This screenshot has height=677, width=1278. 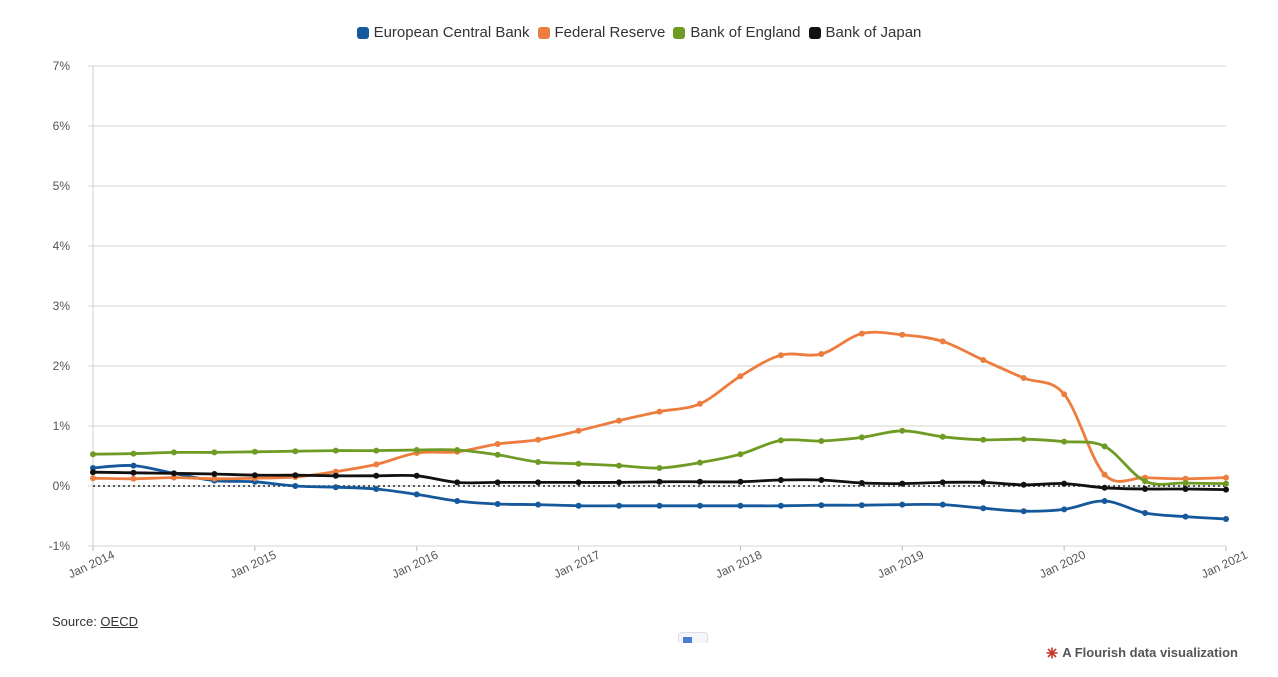 I want to click on y-tick-label: 7%, so click(x=62, y=66).